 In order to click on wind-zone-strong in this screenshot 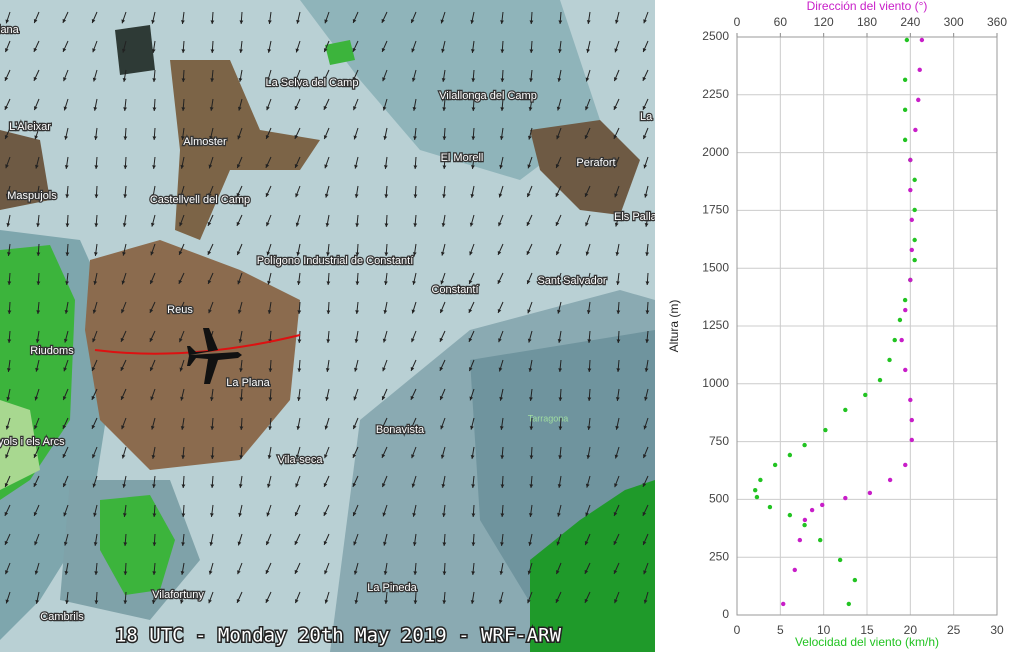, I will do `click(340, 52)`.